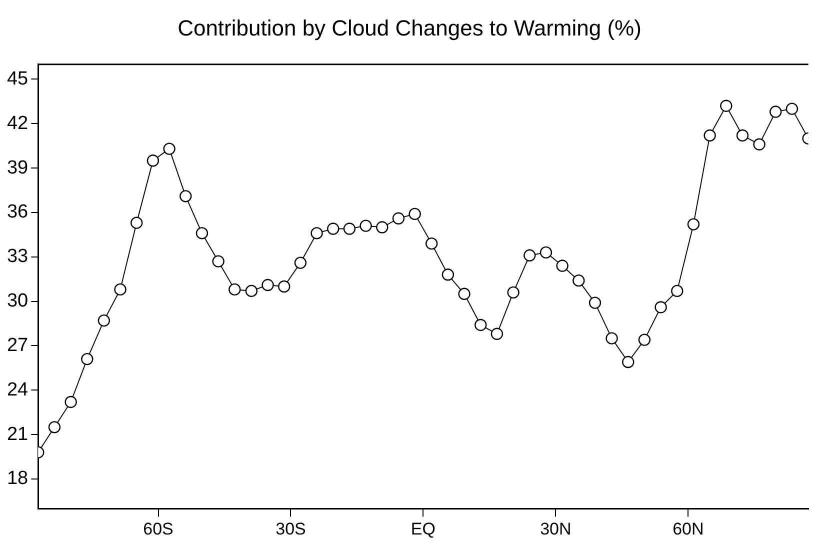 Image resolution: width=815 pixels, height=547 pixels. What do you see at coordinates (17, 79) in the screenshot?
I see `y-tick-label: 45` at bounding box center [17, 79].